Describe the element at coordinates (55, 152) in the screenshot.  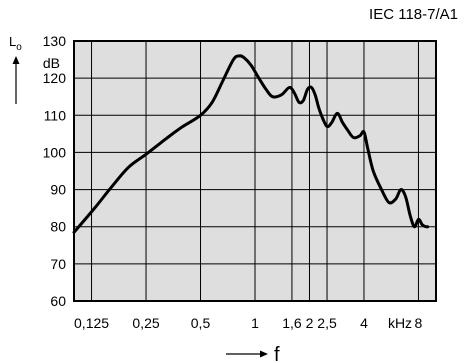
I see `y-tick-label: 100` at that location.